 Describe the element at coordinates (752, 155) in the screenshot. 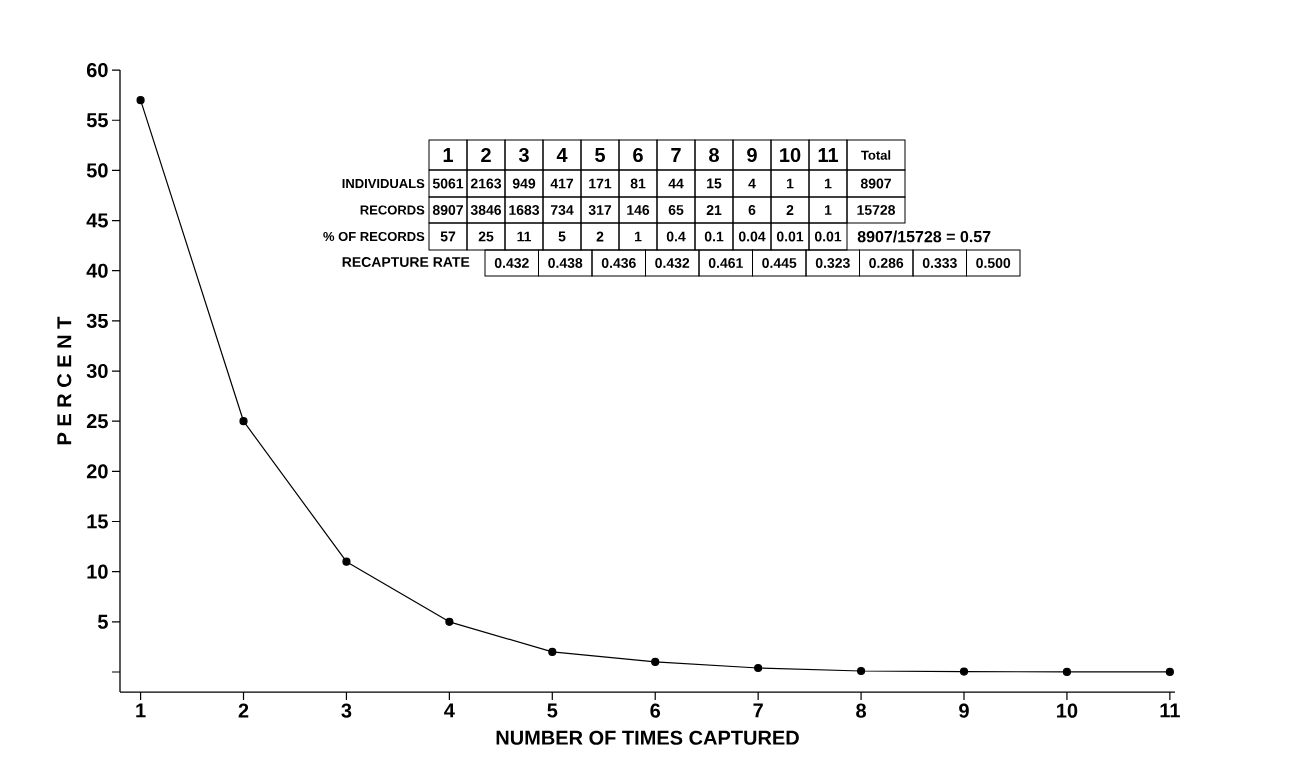

I see `annotation: 9` at that location.